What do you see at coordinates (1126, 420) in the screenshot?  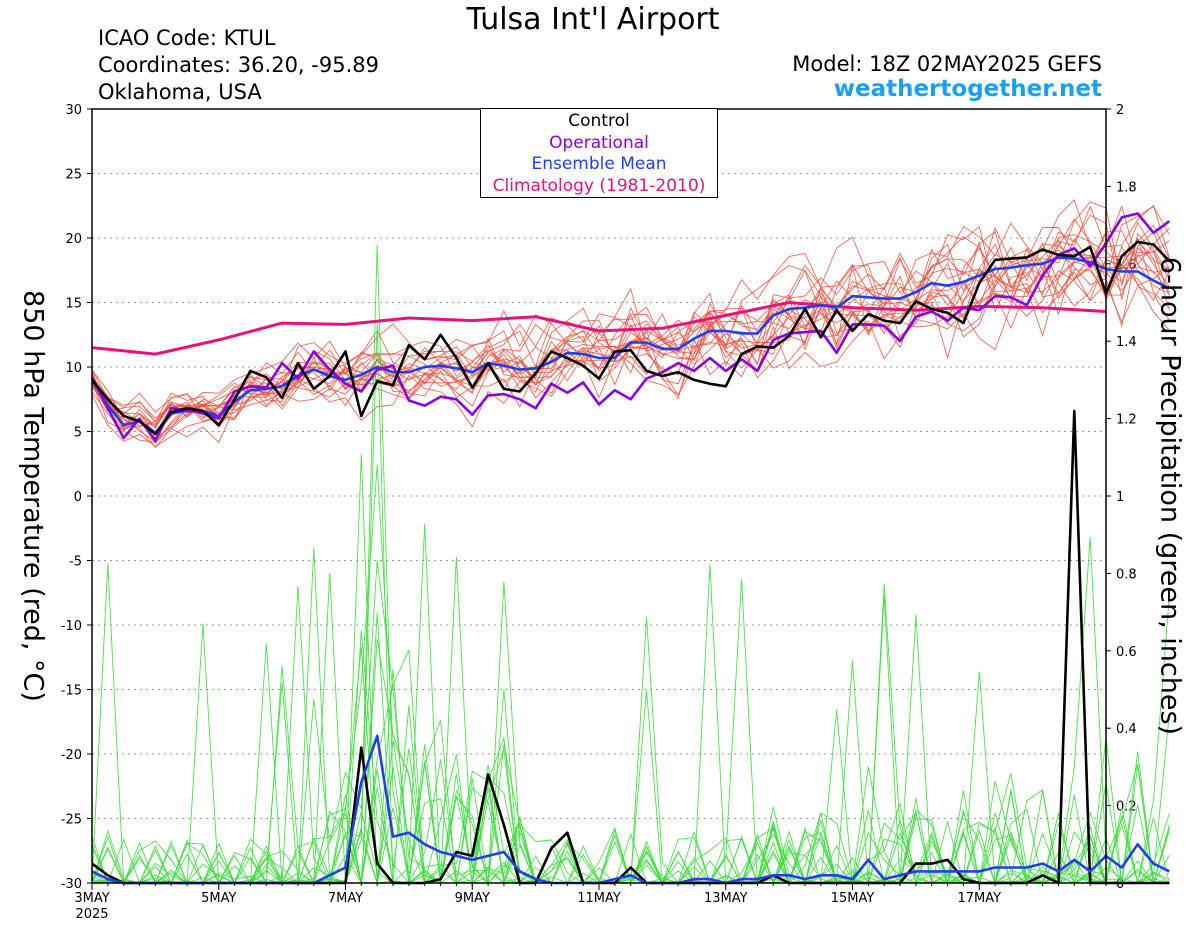 I see `y2-tick-label: 1.2` at bounding box center [1126, 420].